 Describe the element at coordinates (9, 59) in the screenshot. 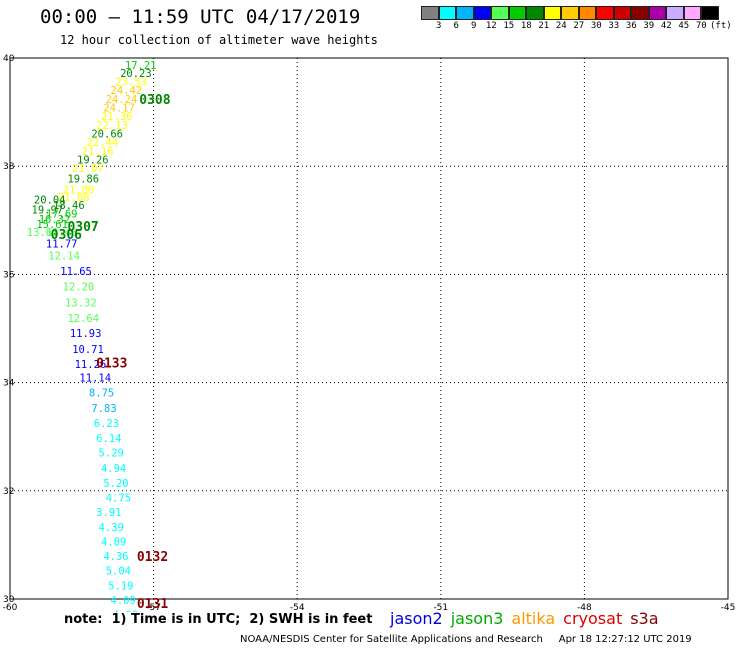

I see `y-tick-label: 40` at that location.